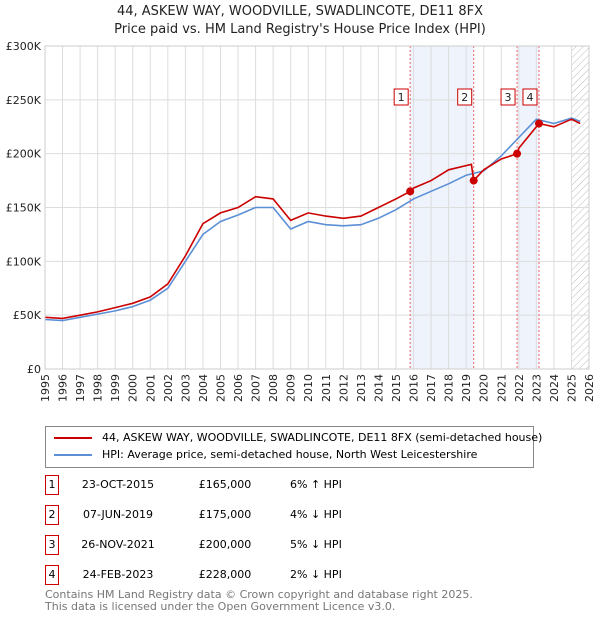  I want to click on sale-label: 3, so click(508, 97).